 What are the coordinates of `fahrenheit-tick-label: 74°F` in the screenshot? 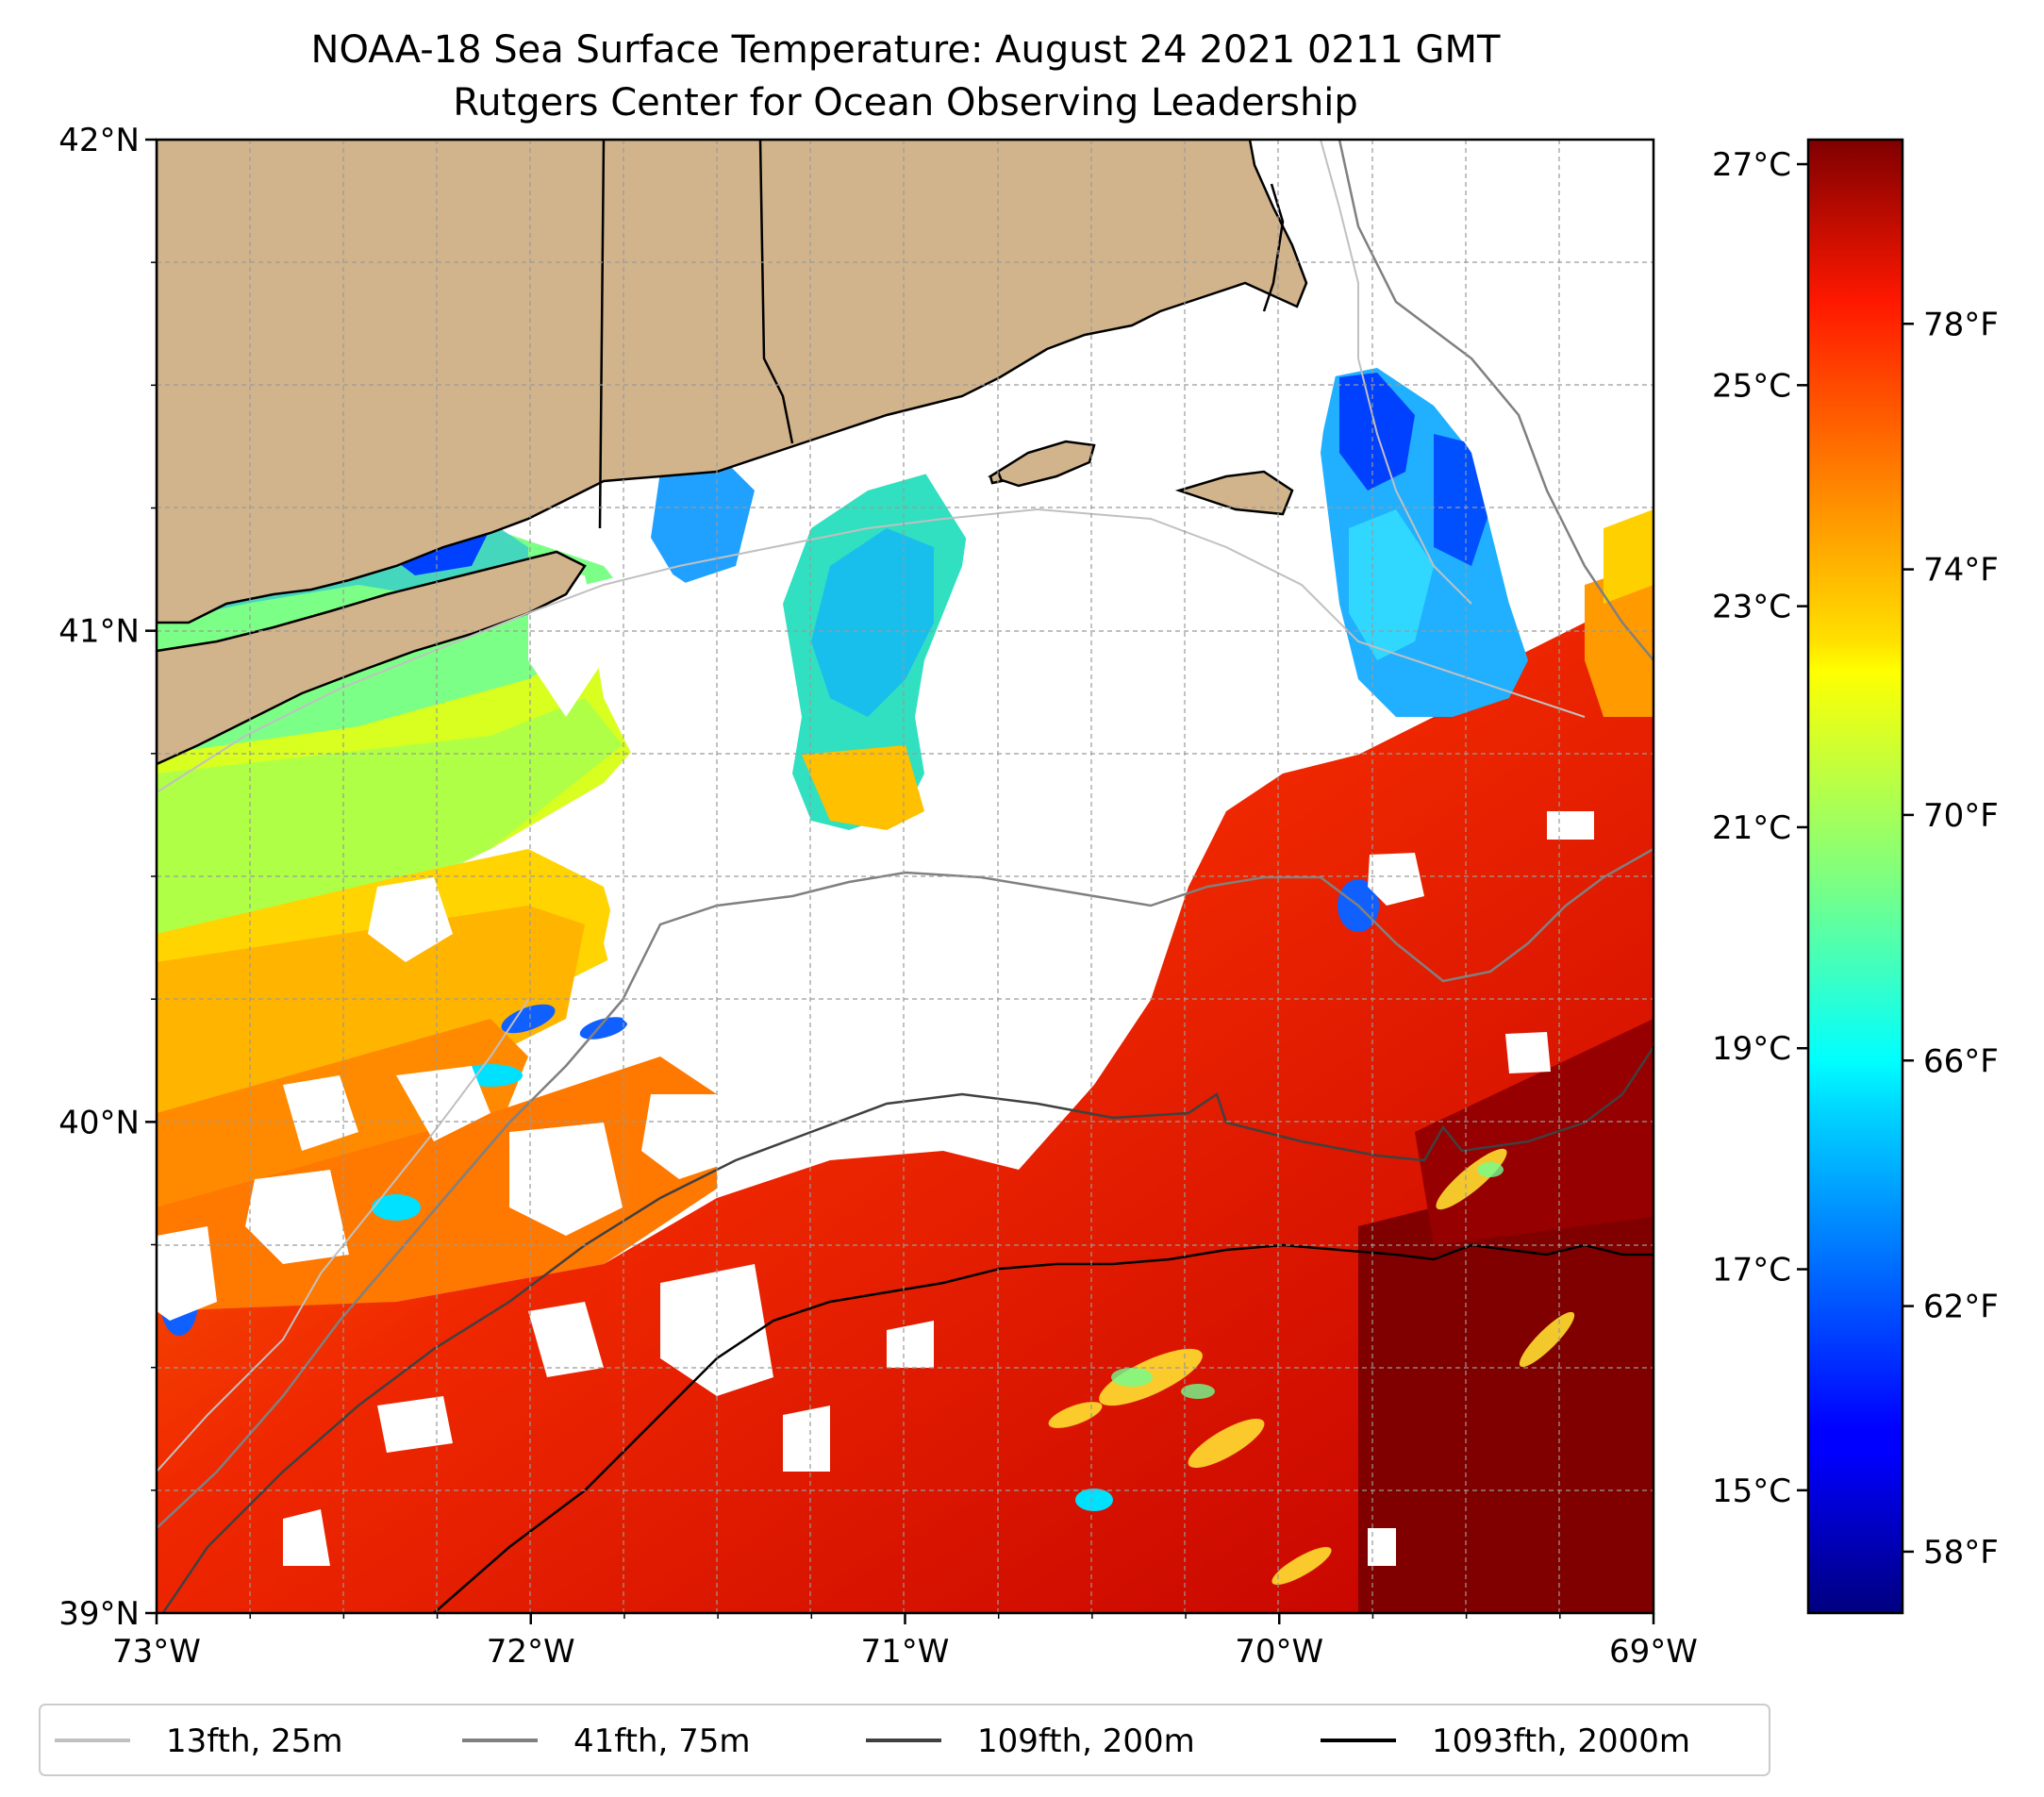 It's located at (1961, 571).